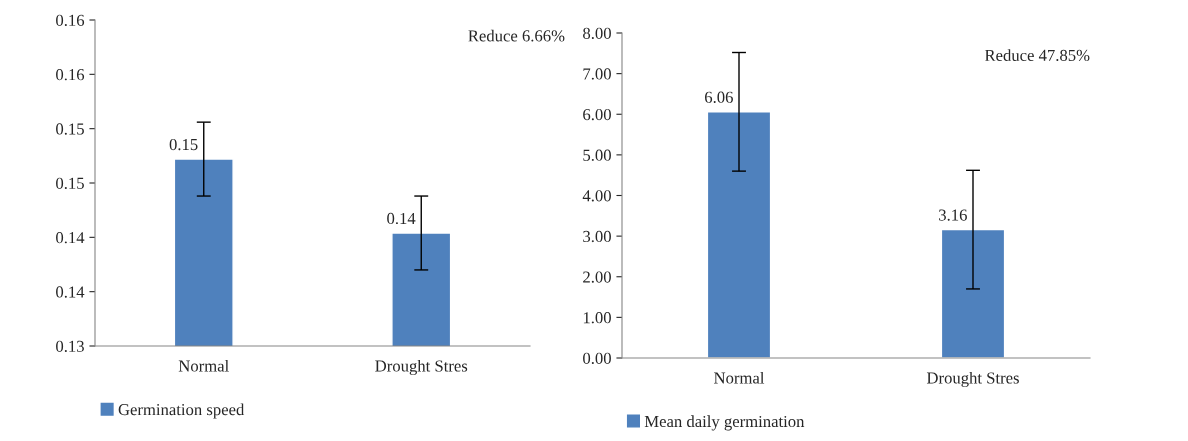  What do you see at coordinates (597, 74) in the screenshot?
I see `y-tick-label: 7.00` at bounding box center [597, 74].